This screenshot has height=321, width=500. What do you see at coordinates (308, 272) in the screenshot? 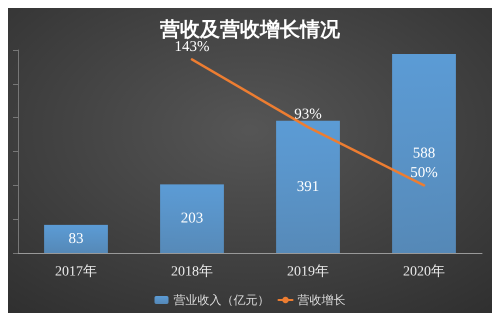
I see `x-tick-label: 2019年` at bounding box center [308, 272].